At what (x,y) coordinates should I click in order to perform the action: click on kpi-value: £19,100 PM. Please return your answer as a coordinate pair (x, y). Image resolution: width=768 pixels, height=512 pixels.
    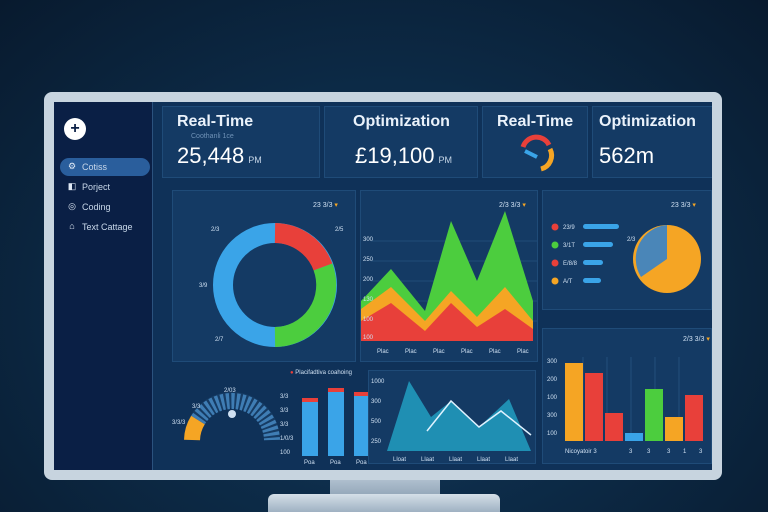
    Looking at the image, I should click on (404, 155).